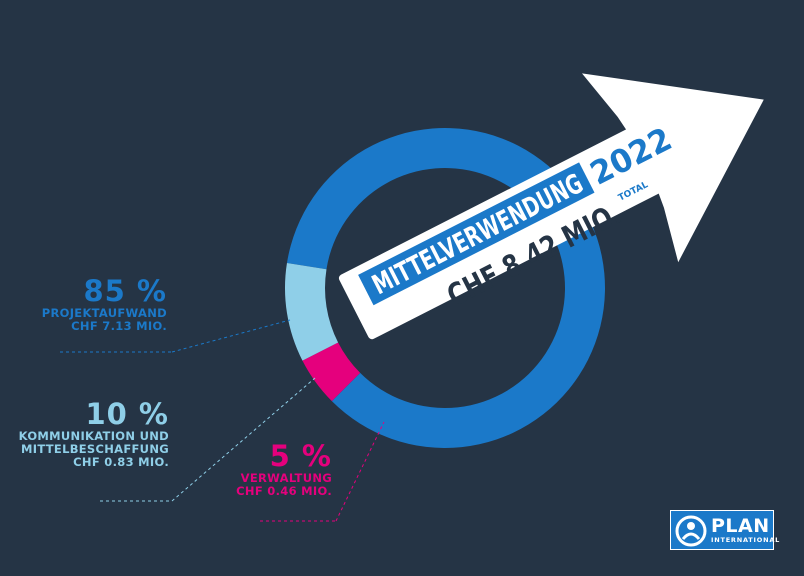 The image size is (804, 576). What do you see at coordinates (286, 478) in the screenshot?
I see `desc-verwaltung-line1: VERWALTUNG` at bounding box center [286, 478].